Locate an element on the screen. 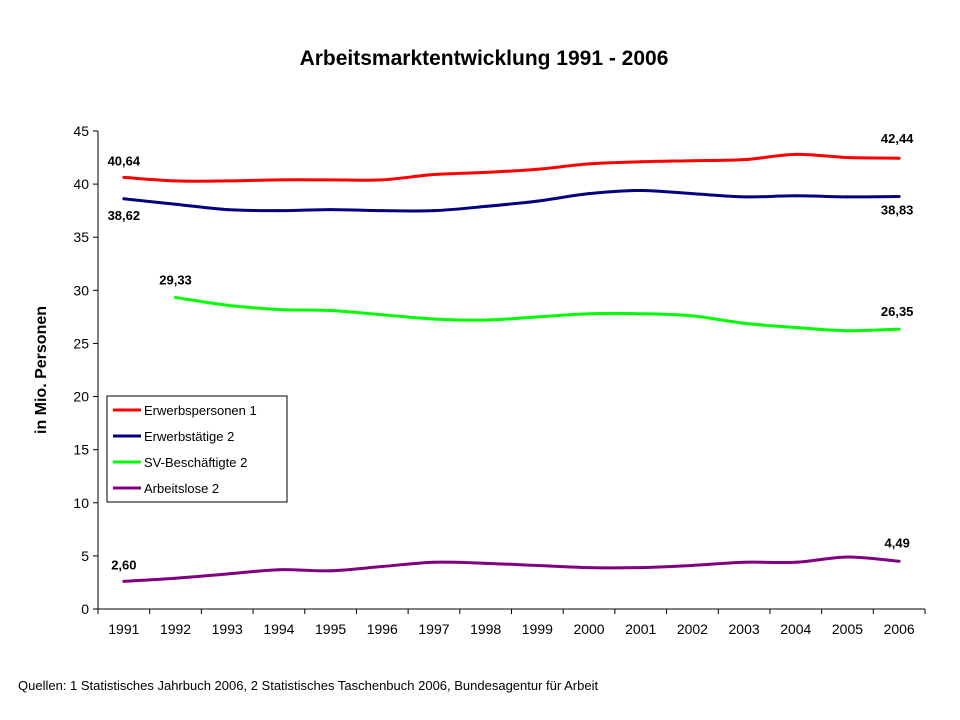  x-tick-label: 2001 is located at coordinates (640, 629).